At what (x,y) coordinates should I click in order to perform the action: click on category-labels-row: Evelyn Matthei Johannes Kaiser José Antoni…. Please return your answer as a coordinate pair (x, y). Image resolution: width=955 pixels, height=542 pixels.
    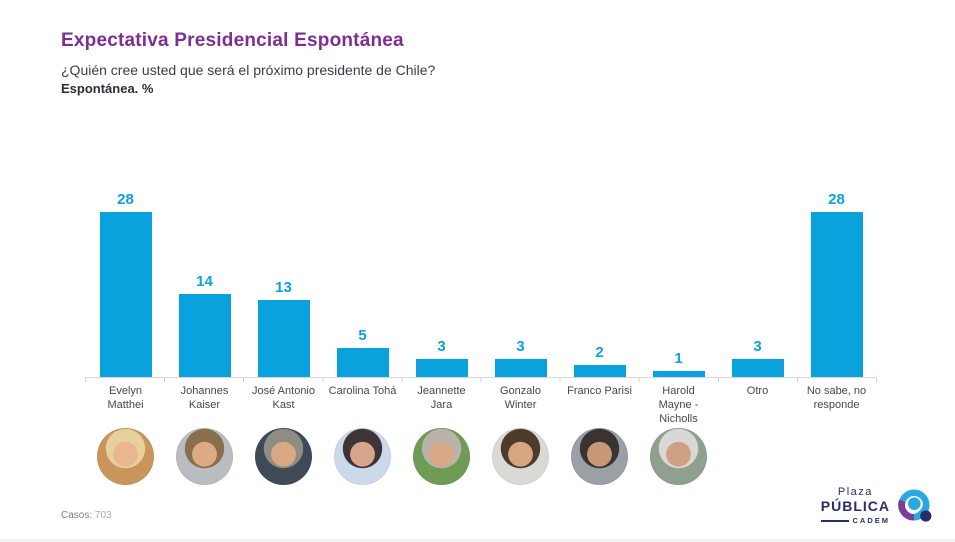
    Looking at the image, I should click on (481, 405).